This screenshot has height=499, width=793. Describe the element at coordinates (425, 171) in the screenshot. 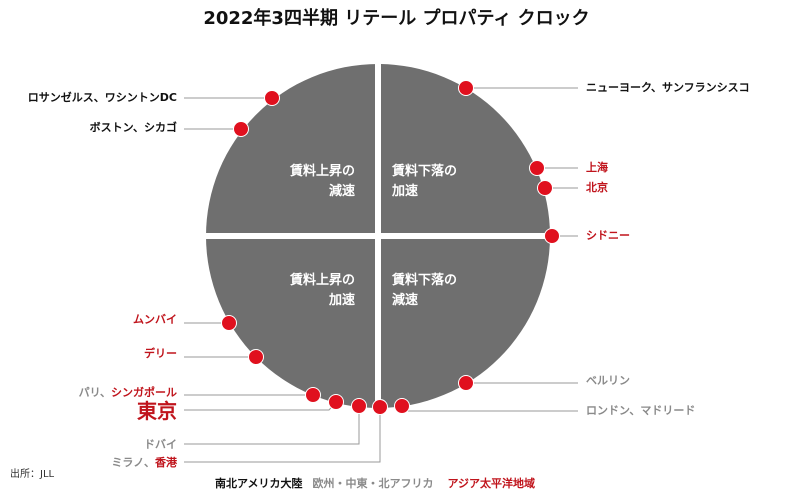

I see `quadrant-top-right-line1: 賃料下落の` at that location.